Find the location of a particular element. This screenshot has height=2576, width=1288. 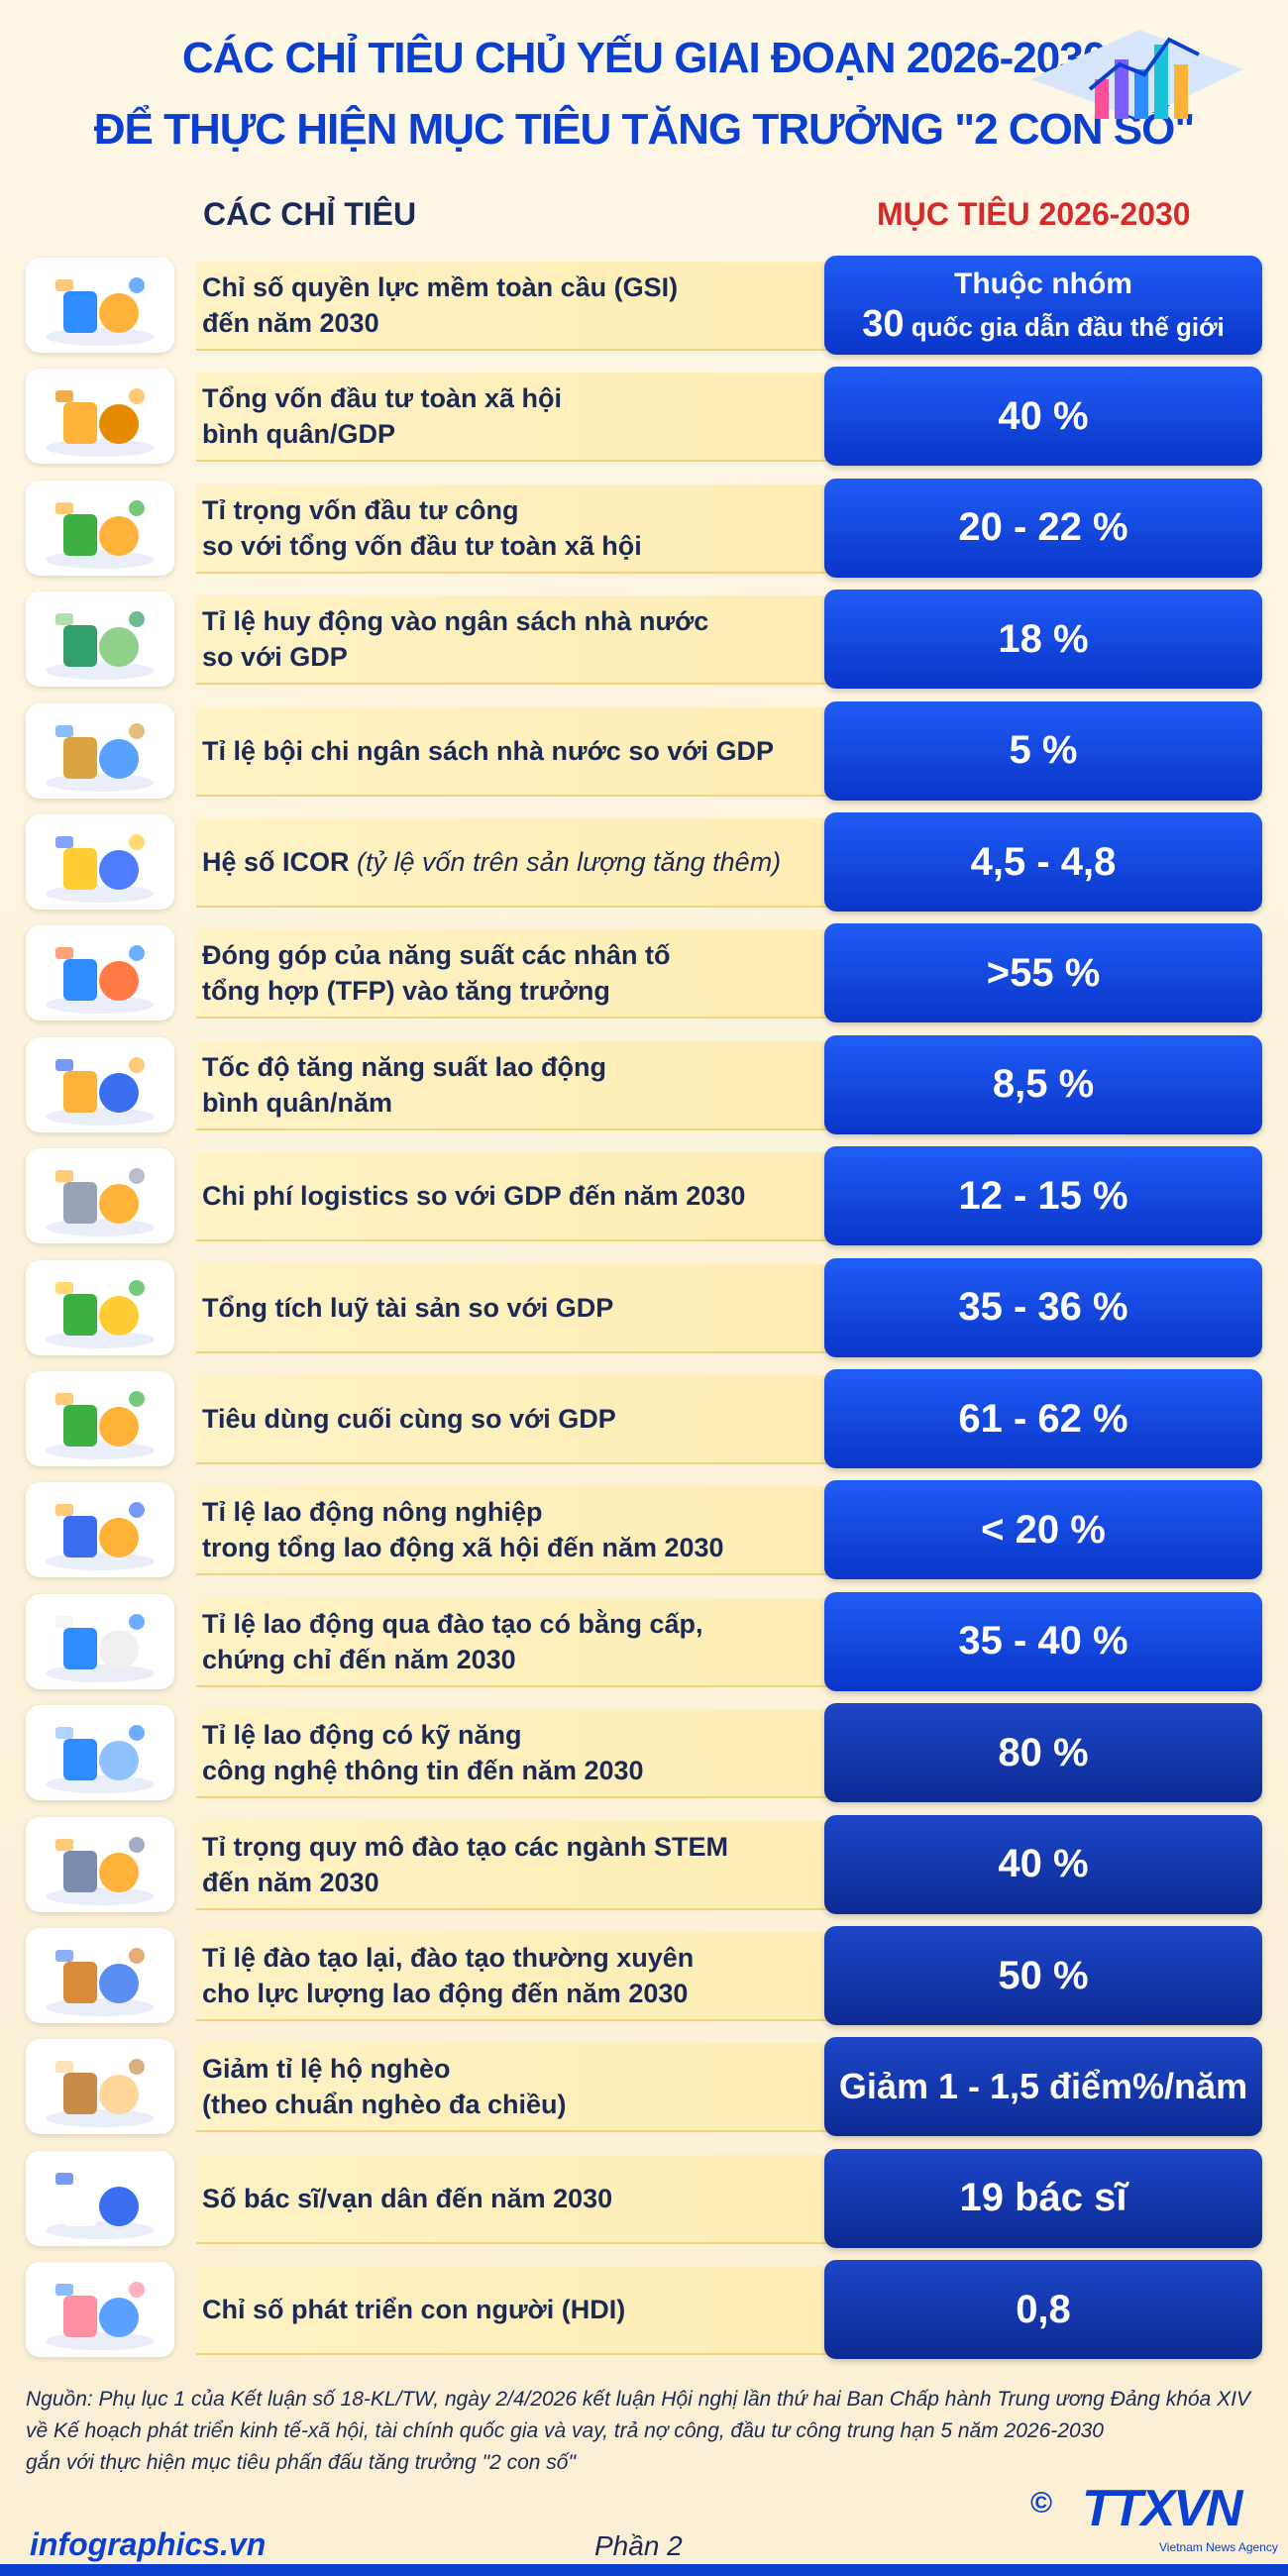

tablet-chart-icon is located at coordinates (100, 973).